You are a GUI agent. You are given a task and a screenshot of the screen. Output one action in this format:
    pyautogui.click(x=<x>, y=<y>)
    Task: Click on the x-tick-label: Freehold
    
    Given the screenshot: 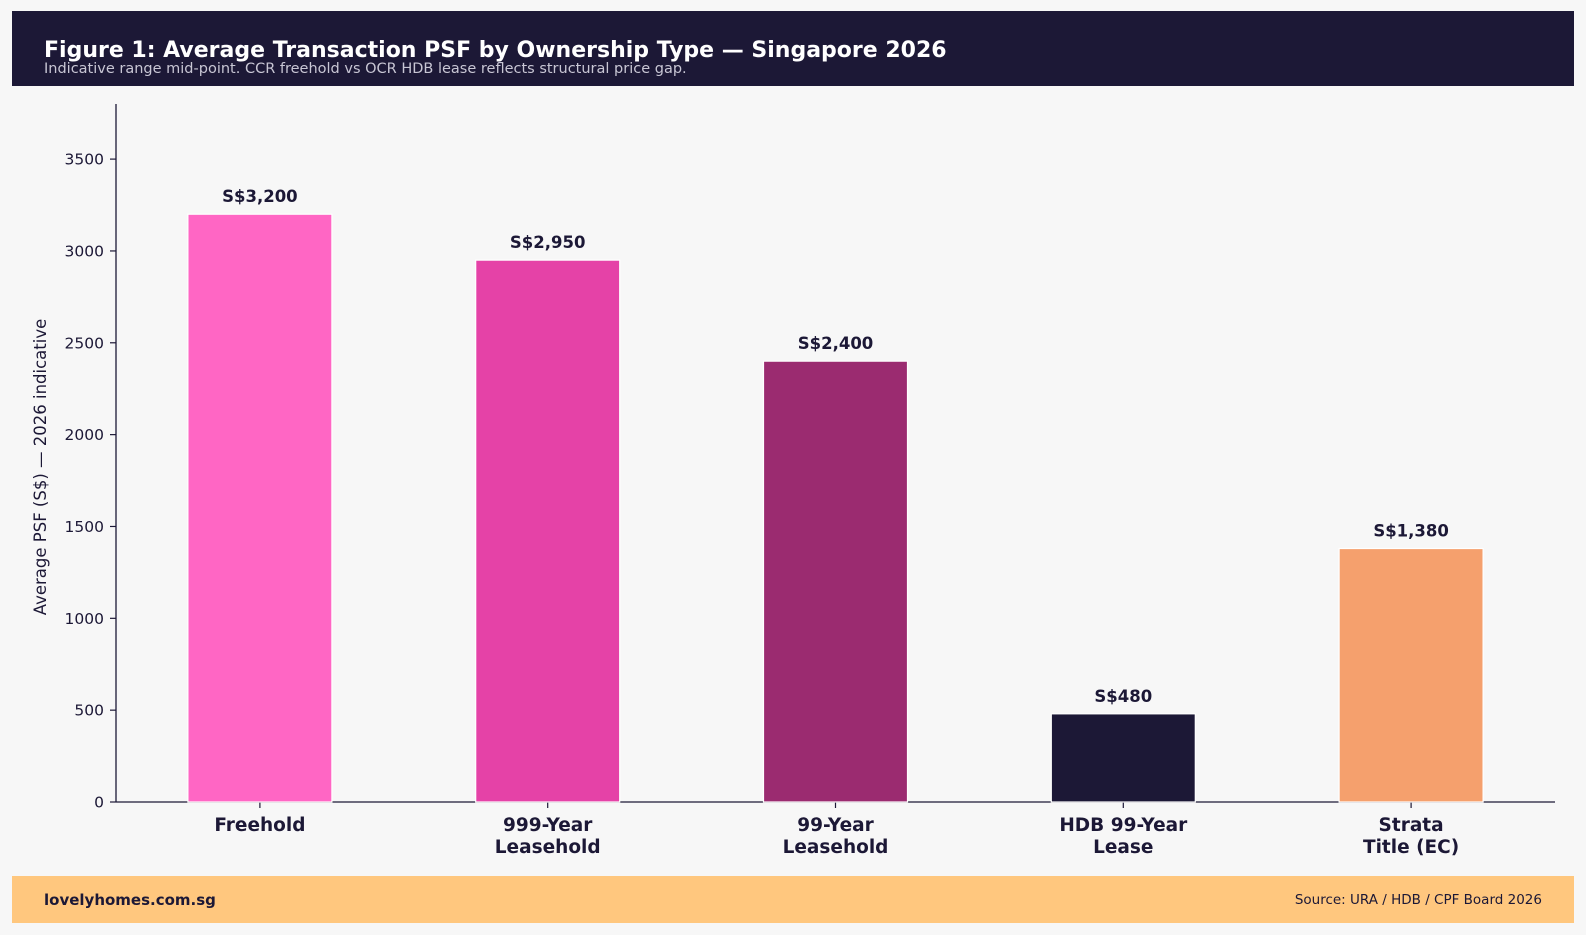 What is the action you would take?
    pyautogui.click(x=259, y=825)
    